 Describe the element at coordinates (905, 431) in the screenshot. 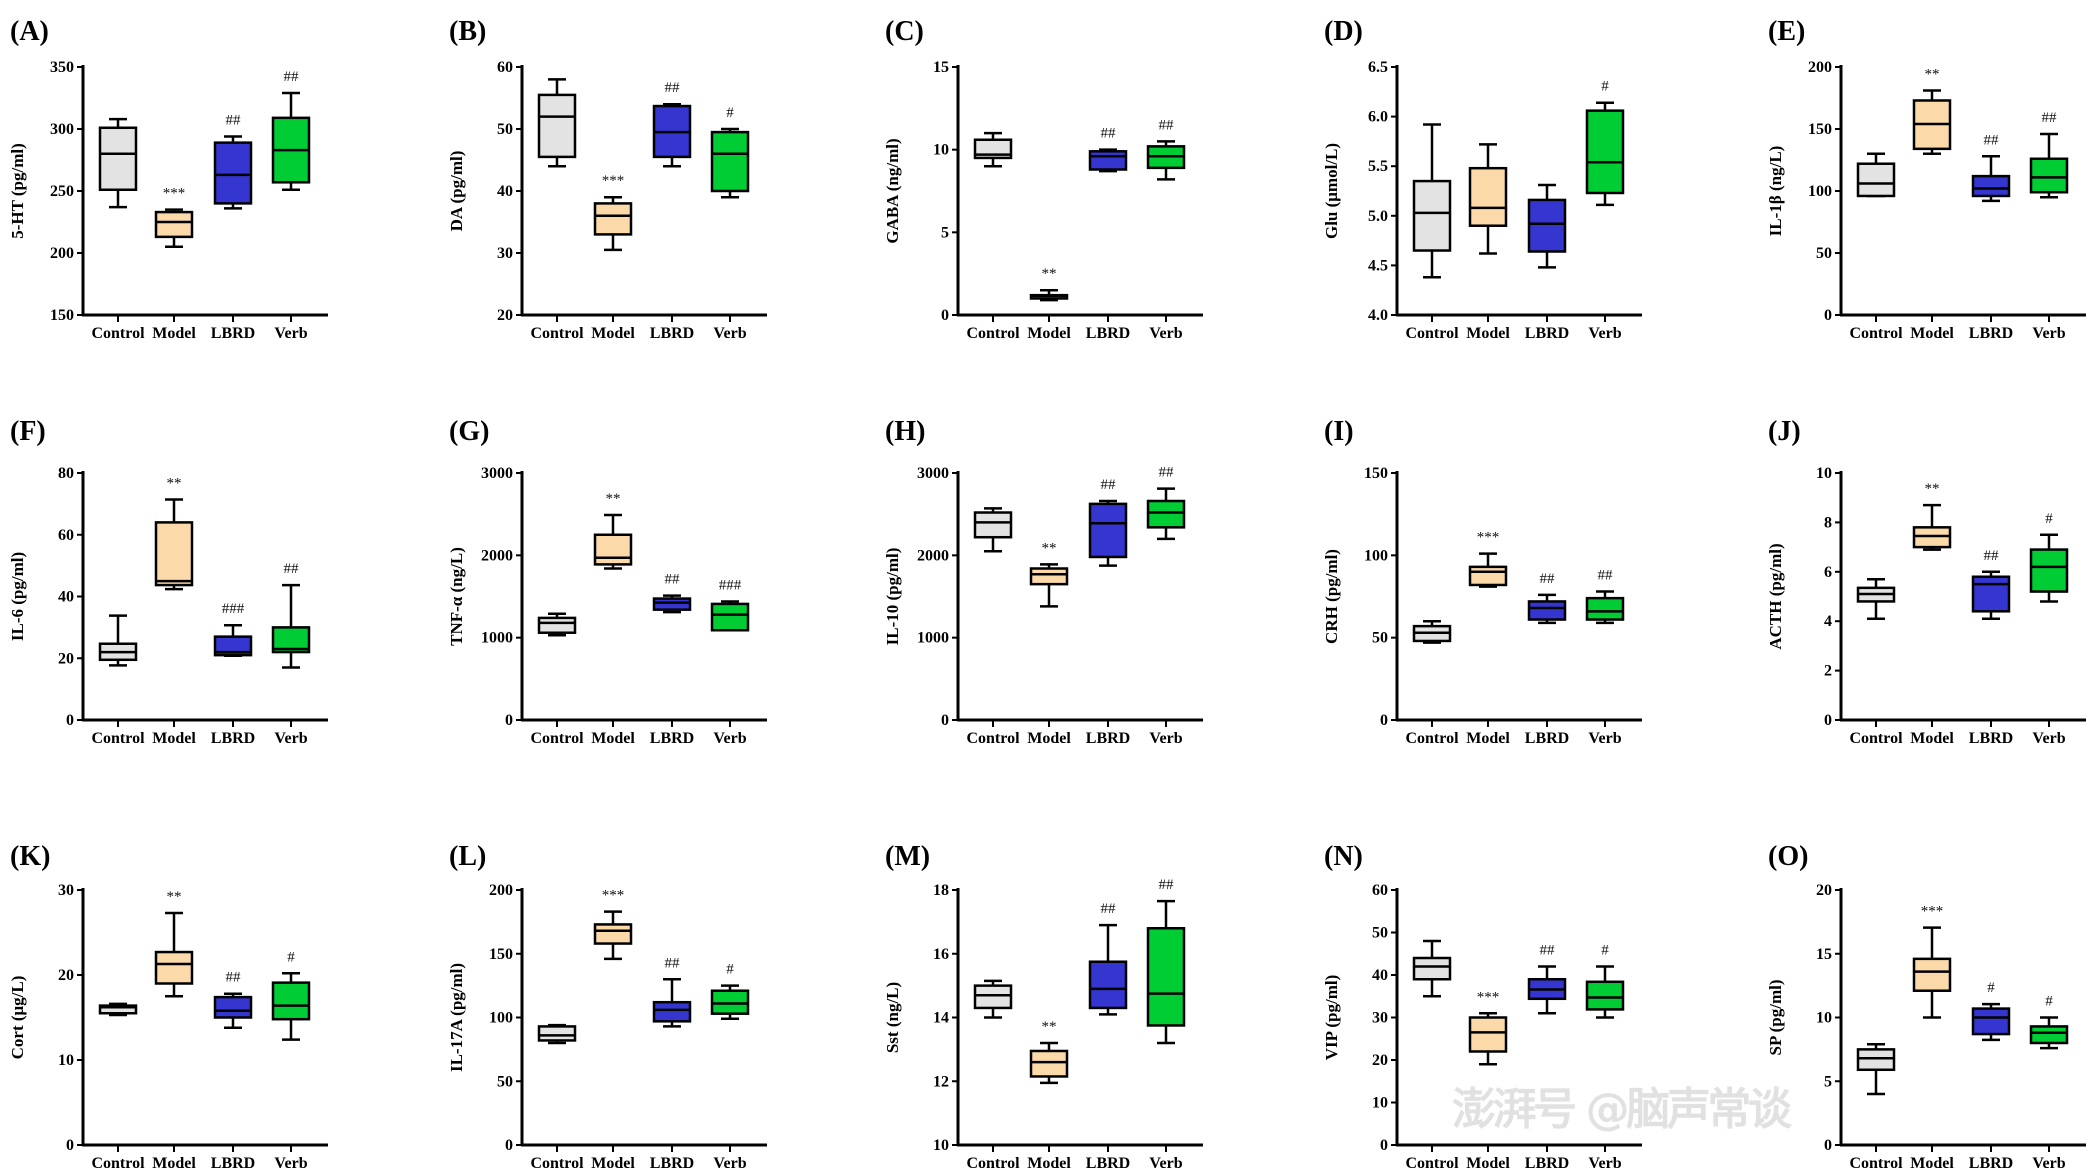

I see `panel-label: (H)` at that location.